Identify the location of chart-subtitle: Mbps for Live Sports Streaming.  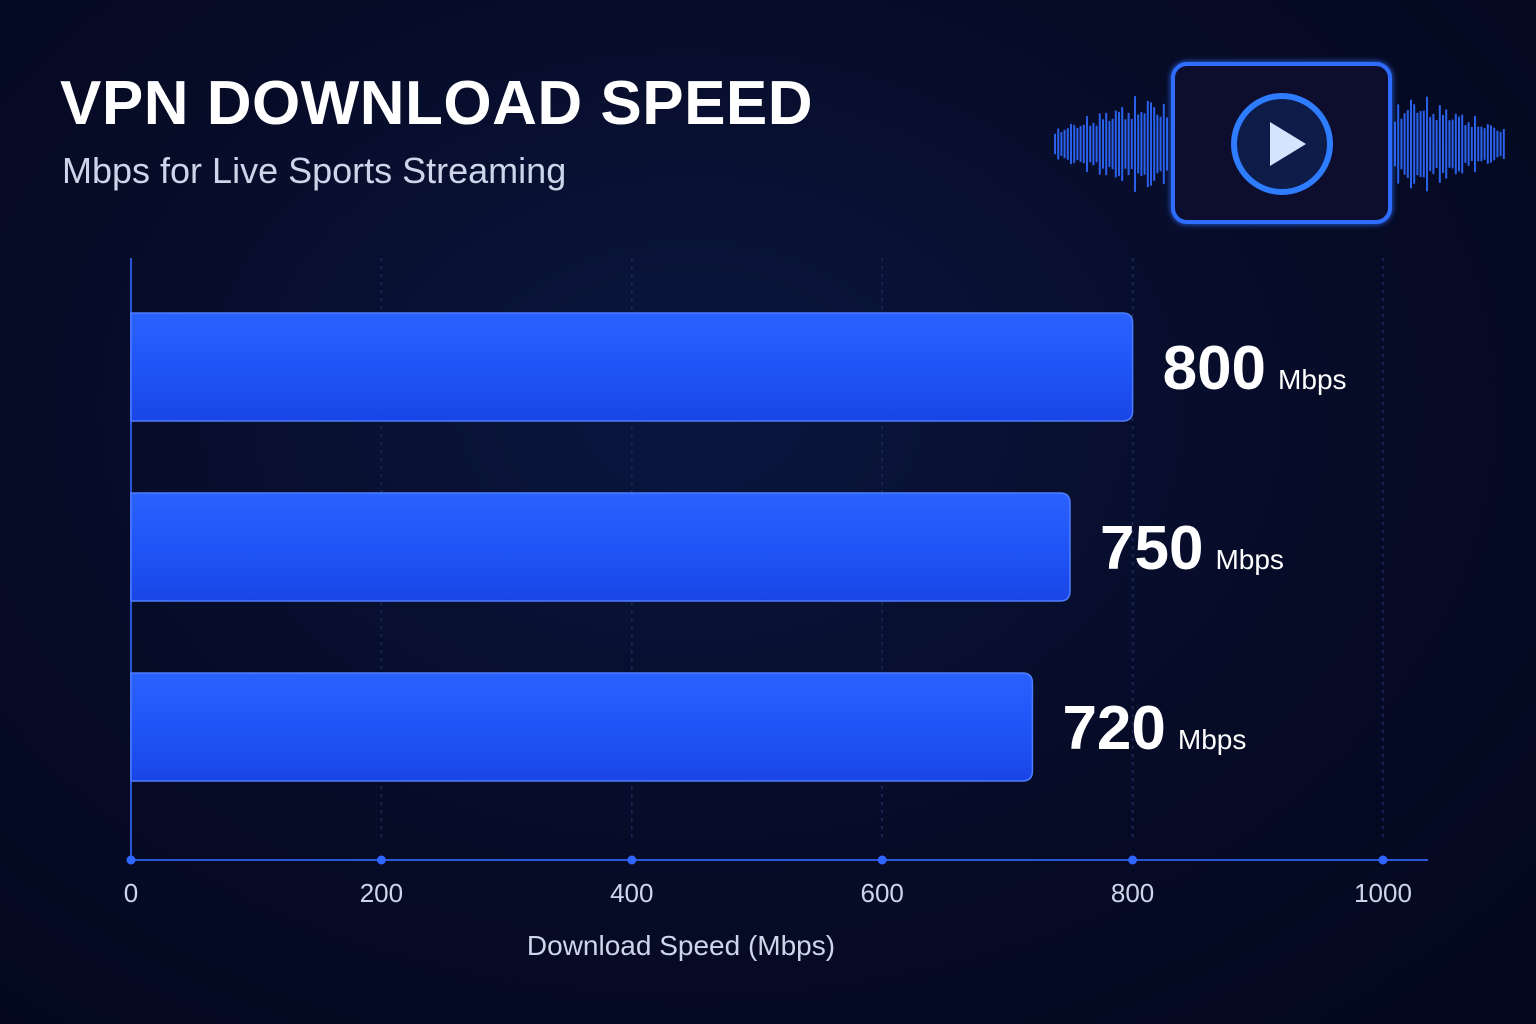
(314, 170).